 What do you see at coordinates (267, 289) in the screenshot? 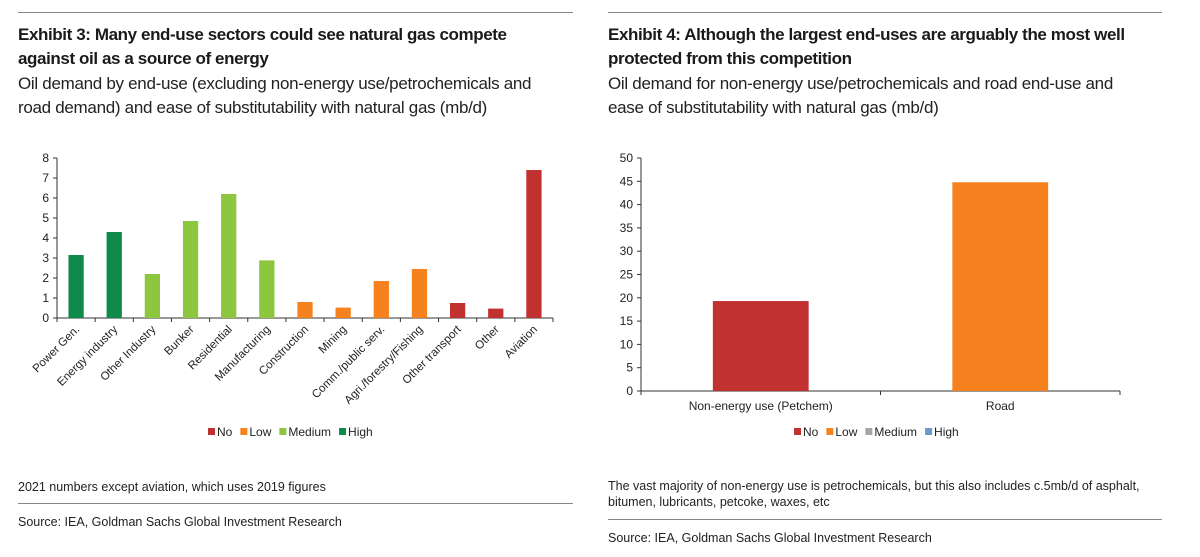
I see `bar-manufacturing` at bounding box center [267, 289].